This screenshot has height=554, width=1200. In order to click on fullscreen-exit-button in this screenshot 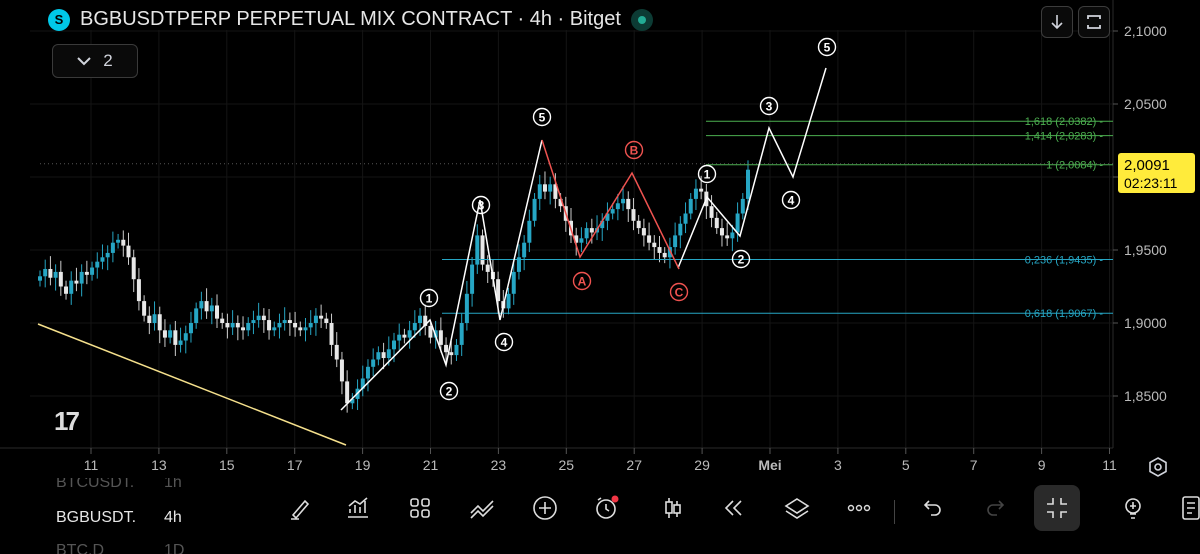, I will do `click(1057, 508)`.